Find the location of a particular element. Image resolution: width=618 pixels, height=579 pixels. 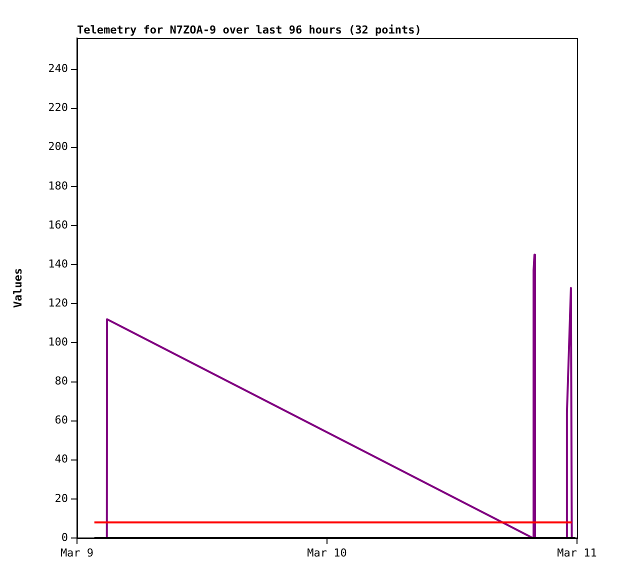

chart-title: Telemetry for N7ZOA-9 over last 96 hours (32 points) is located at coordinates (249, 29).